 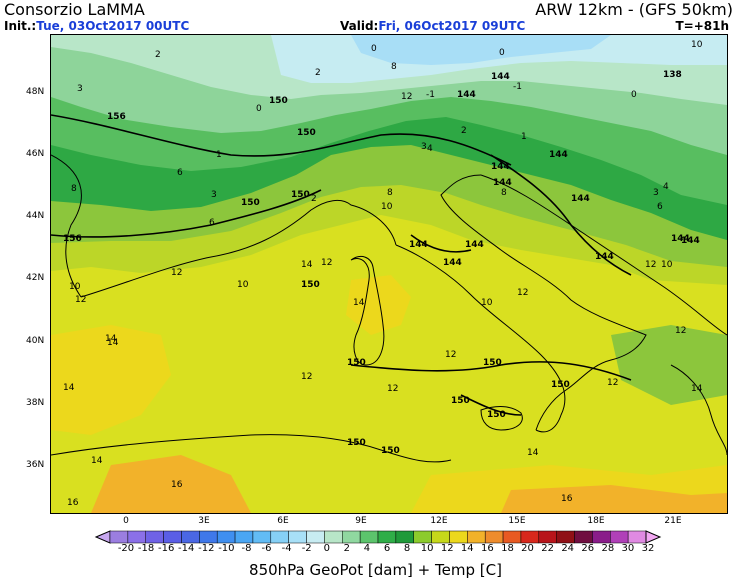 What do you see at coordinates (206, 548) in the screenshot?
I see `colorbar-tick-label: -12` at bounding box center [206, 548].